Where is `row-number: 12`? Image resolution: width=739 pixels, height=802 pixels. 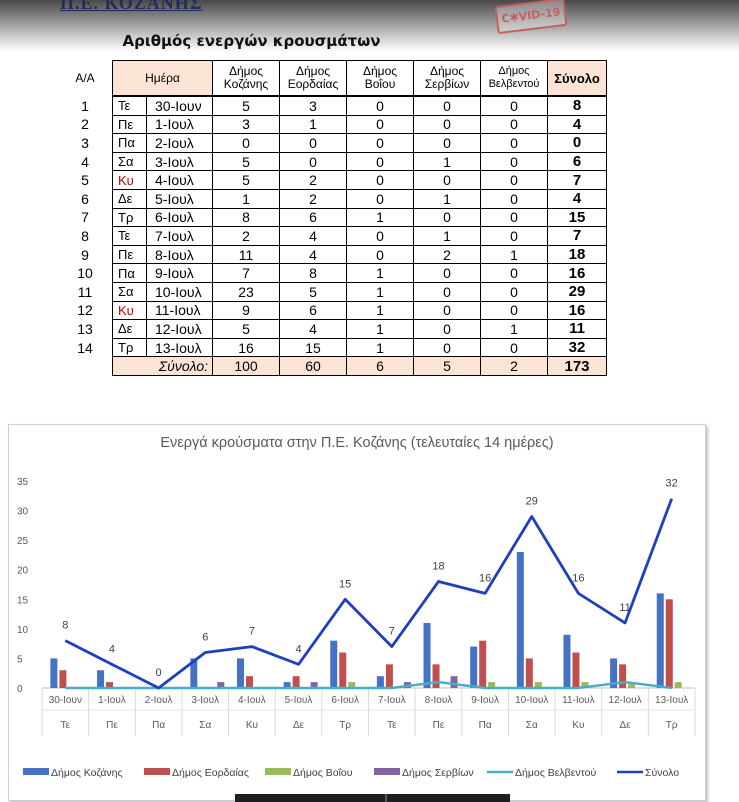 row-number: 12 is located at coordinates (85, 310).